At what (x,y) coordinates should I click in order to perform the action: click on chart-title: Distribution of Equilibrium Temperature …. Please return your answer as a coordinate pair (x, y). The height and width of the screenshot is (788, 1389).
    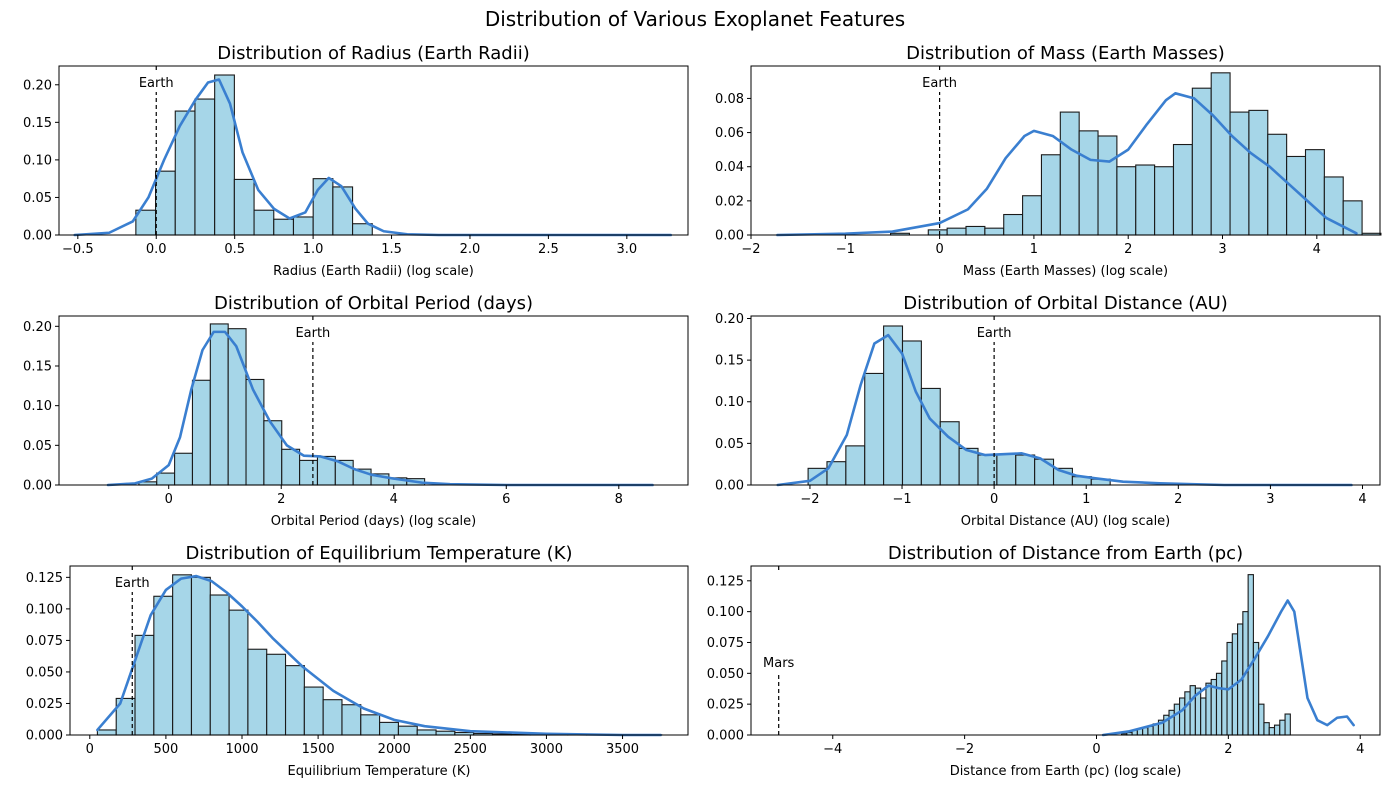
    Looking at the image, I should click on (378, 553).